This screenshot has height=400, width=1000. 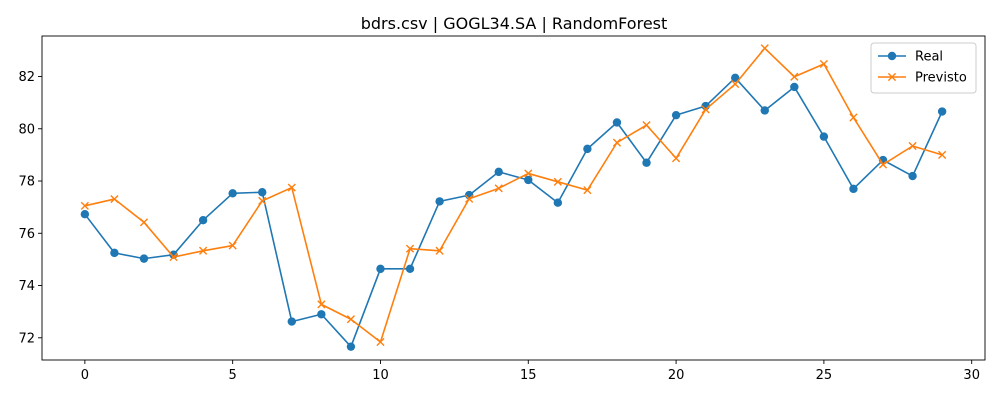 What do you see at coordinates (26, 234) in the screenshot?
I see `y-tick-label: 76` at bounding box center [26, 234].